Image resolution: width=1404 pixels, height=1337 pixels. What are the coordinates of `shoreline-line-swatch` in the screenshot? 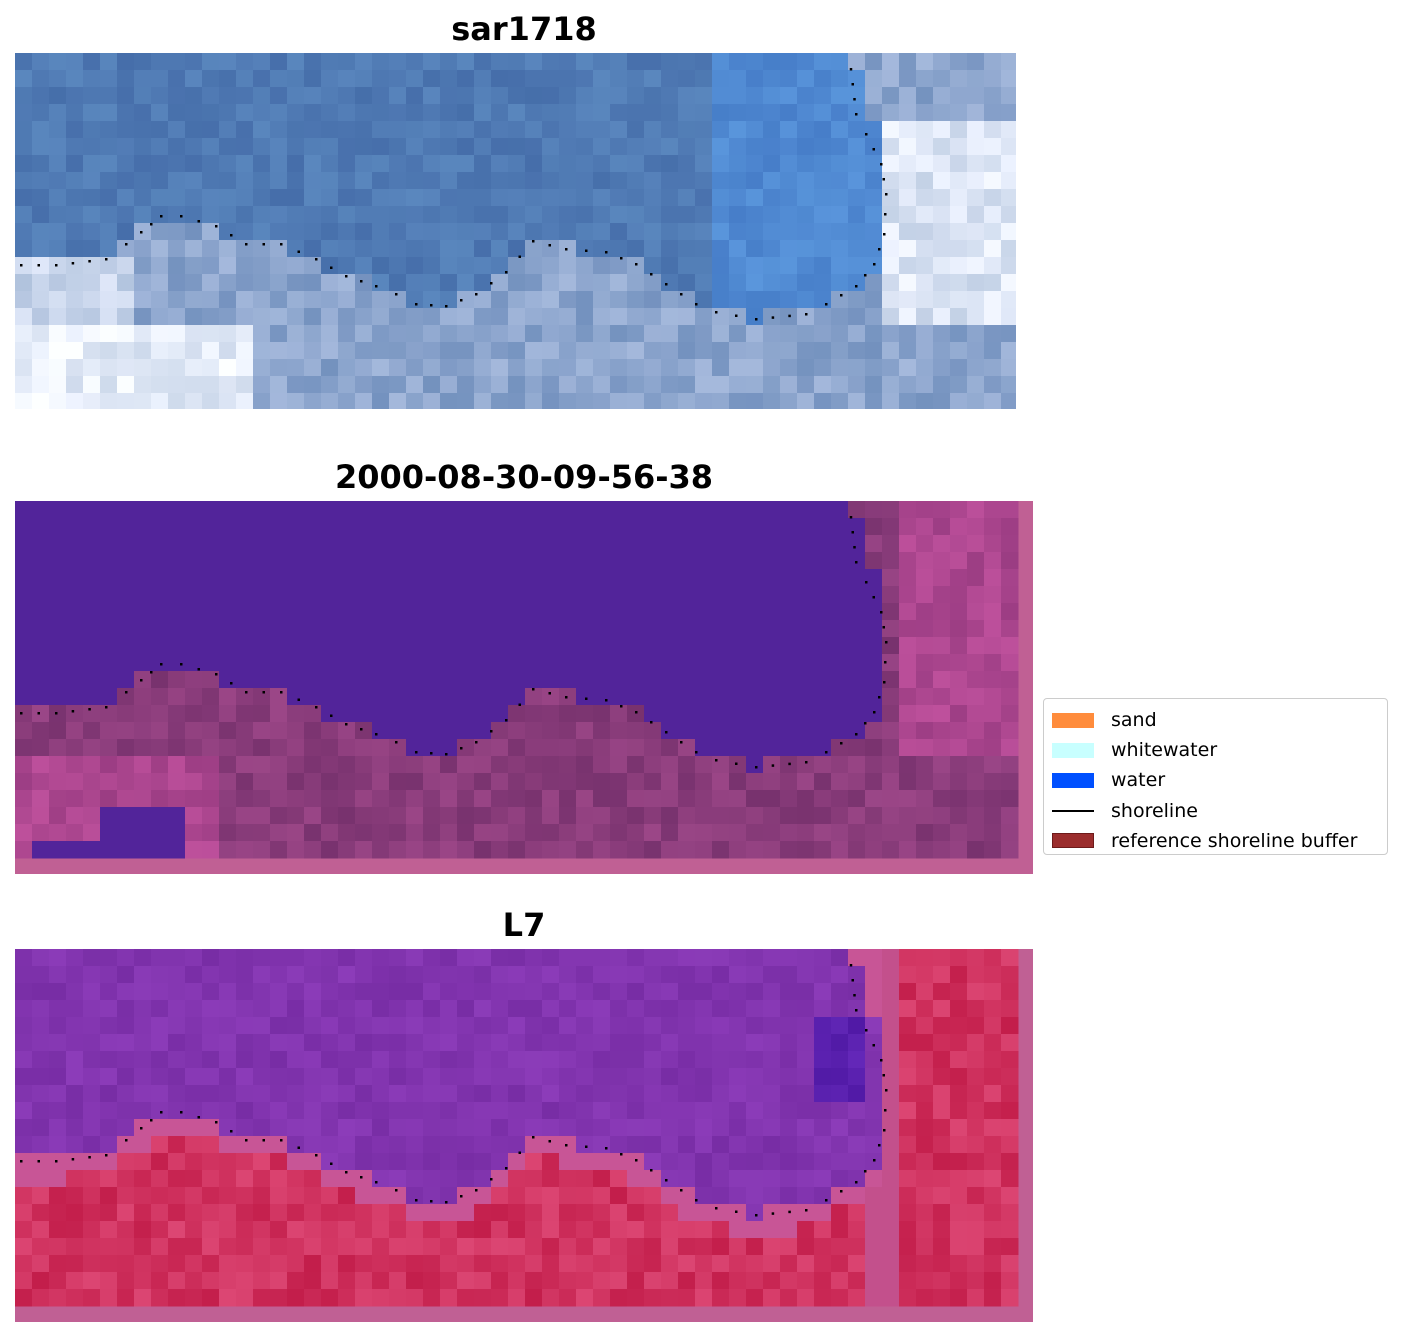 It's located at (1073, 810).